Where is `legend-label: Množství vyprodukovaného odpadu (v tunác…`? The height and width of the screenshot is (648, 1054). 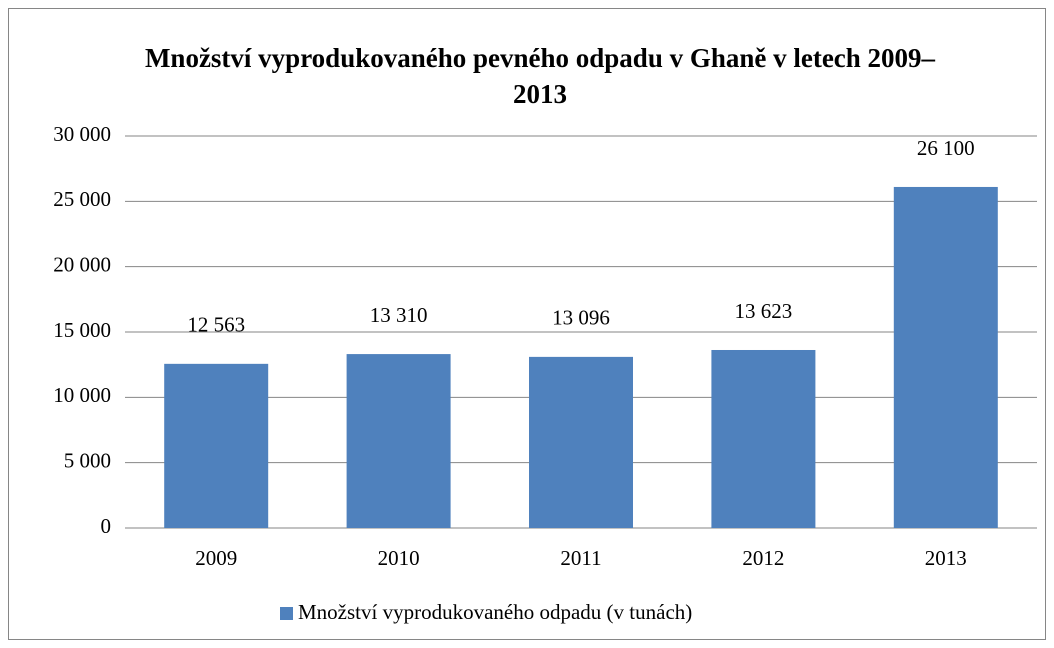 legend-label: Množství vyprodukovaného odpadu (v tunác… is located at coordinates (495, 612).